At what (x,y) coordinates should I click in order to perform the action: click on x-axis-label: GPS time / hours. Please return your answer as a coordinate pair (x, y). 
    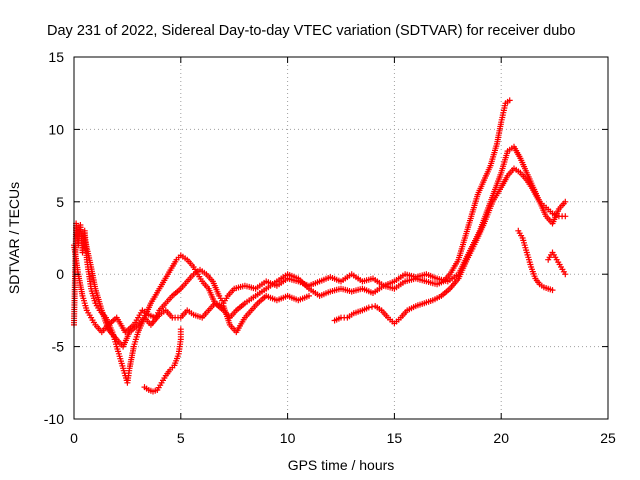
    Looking at the image, I should click on (341, 465).